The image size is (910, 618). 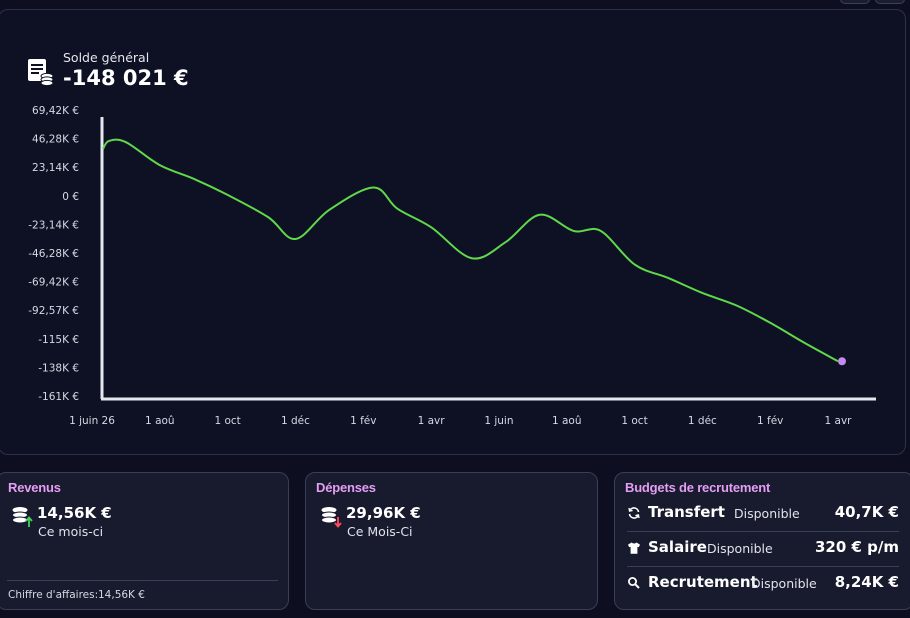 I want to click on balance-label: Solde général, so click(x=106, y=57).